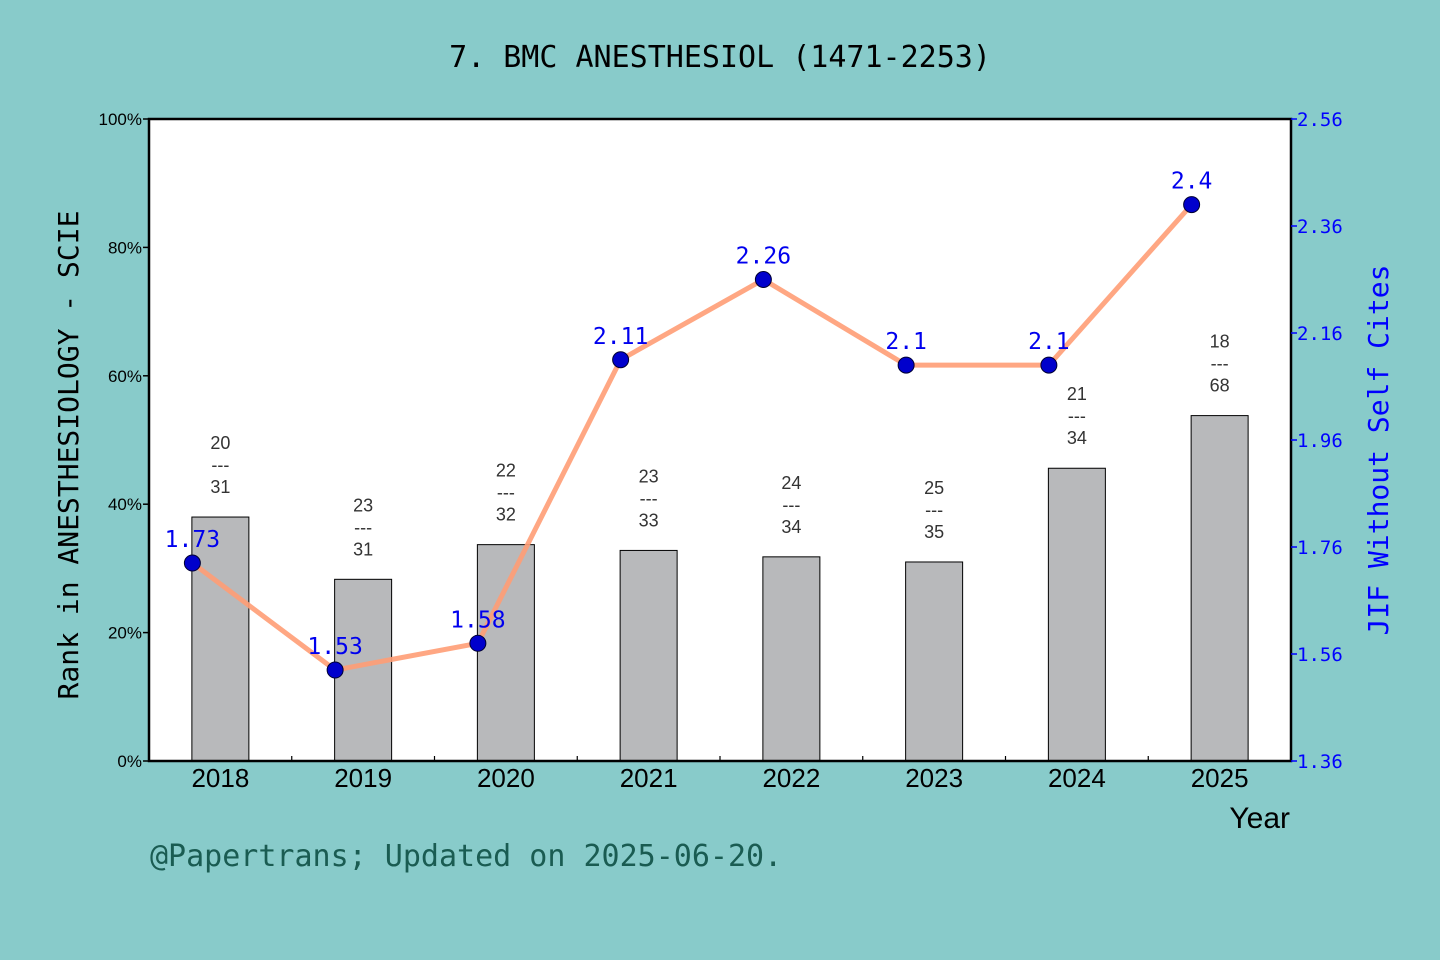 Image resolution: width=1440 pixels, height=960 pixels. I want to click on jif-point-2021, so click(621, 360).